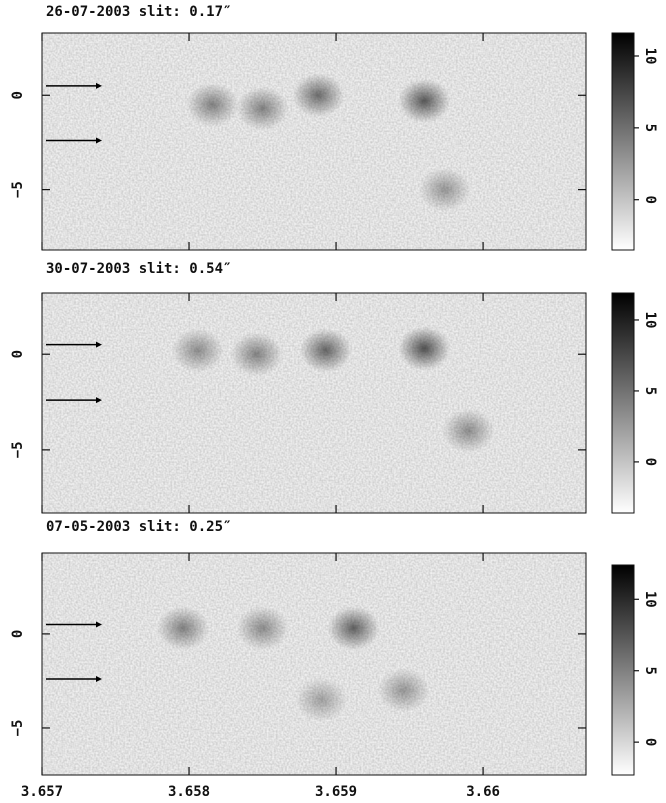 The height and width of the screenshot is (803, 666). I want to click on panel-title: 07-05-2003 slit: 0.25″, so click(138, 527).